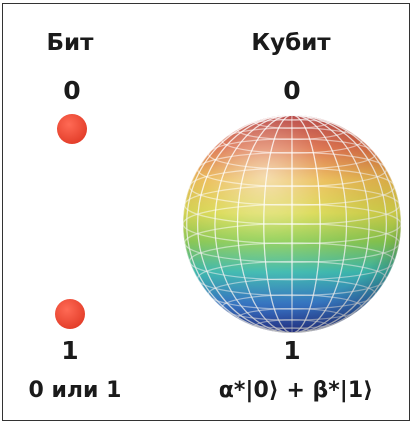 The height and width of the screenshot is (426, 417). What do you see at coordinates (72, 129) in the screenshot?
I see `bit-dot-zero` at bounding box center [72, 129].